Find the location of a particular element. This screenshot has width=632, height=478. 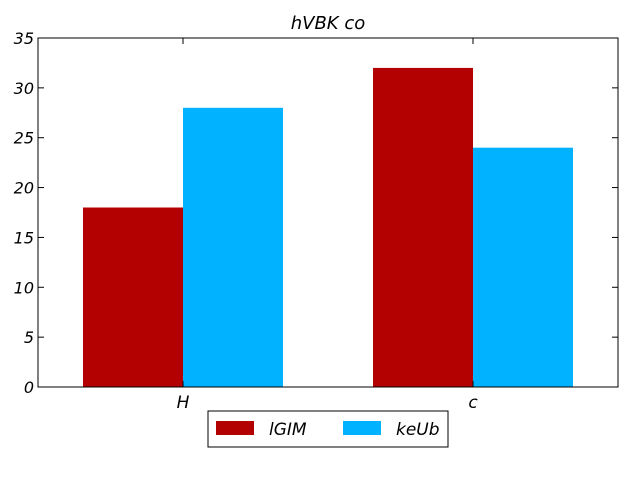

y-tick-label-1: 0 is located at coordinates (29, 387).